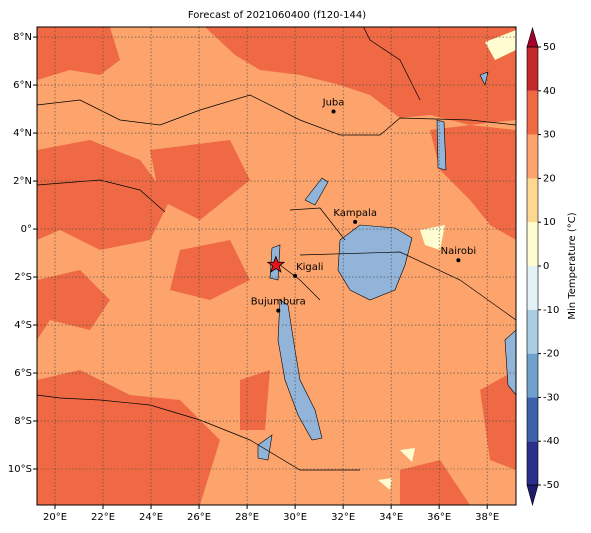  I want to click on colorbar-tick-label: -10, so click(551, 310).